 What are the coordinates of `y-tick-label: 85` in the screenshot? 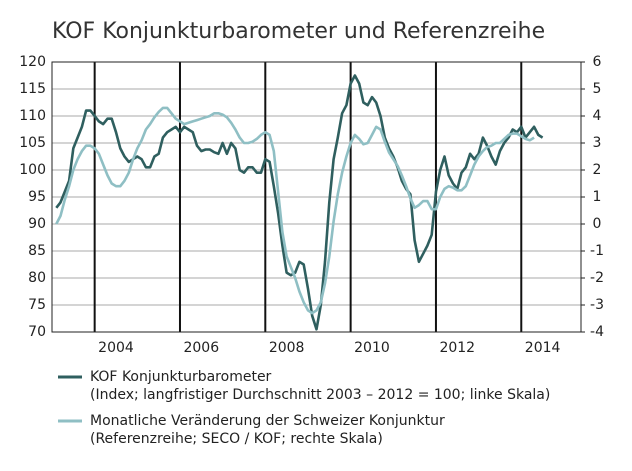 It's located at (37, 251).